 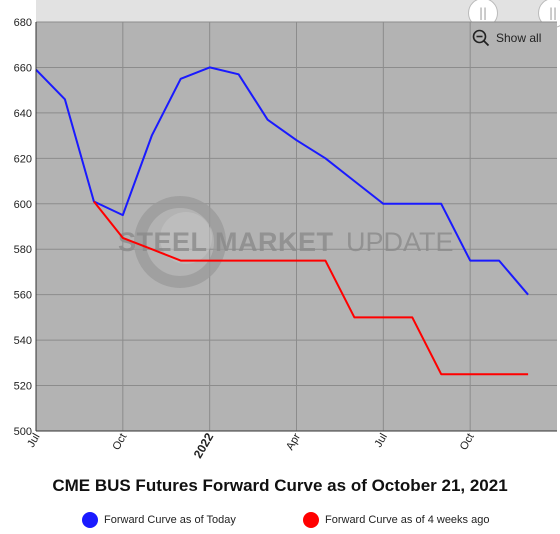 I want to click on x-tick-label: Apr, so click(x=293, y=441).